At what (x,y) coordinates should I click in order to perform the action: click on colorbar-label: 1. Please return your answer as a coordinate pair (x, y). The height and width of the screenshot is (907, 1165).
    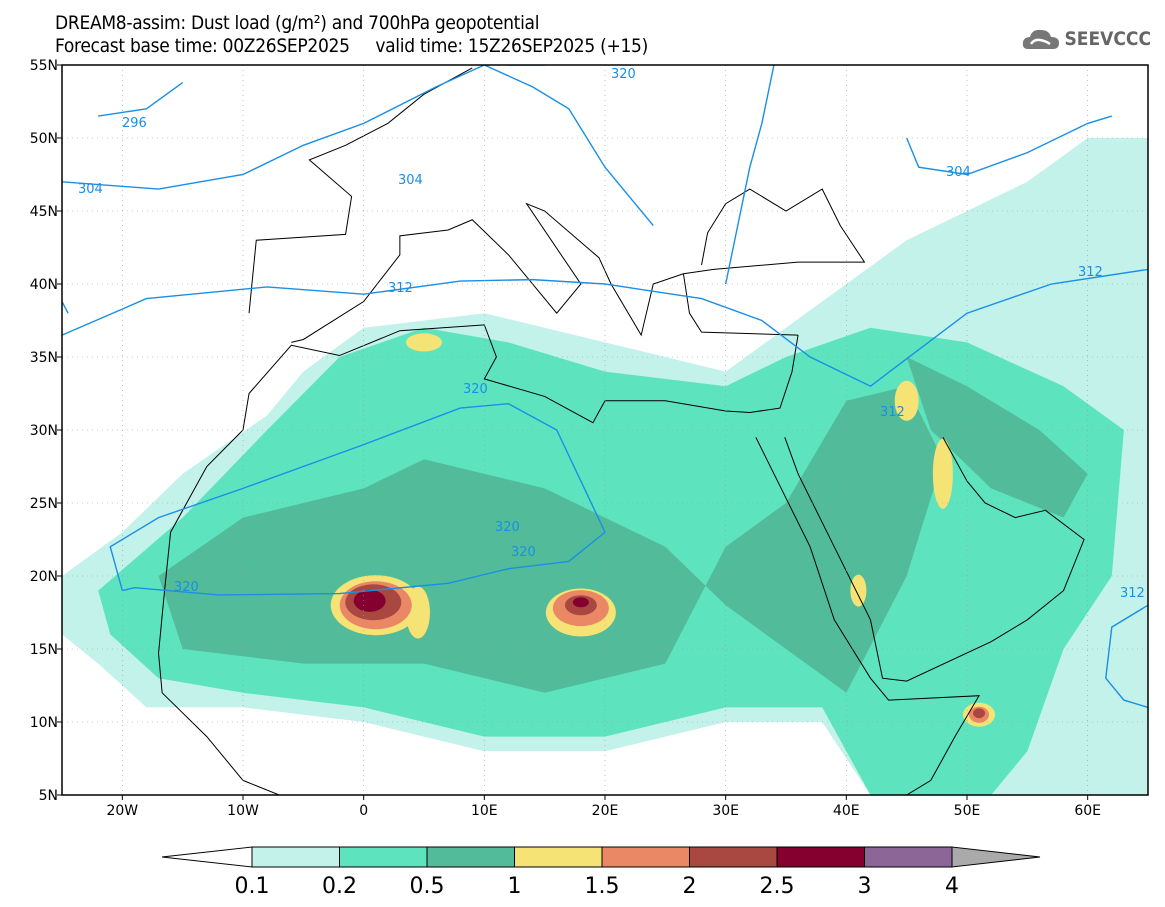
    Looking at the image, I should click on (515, 886).